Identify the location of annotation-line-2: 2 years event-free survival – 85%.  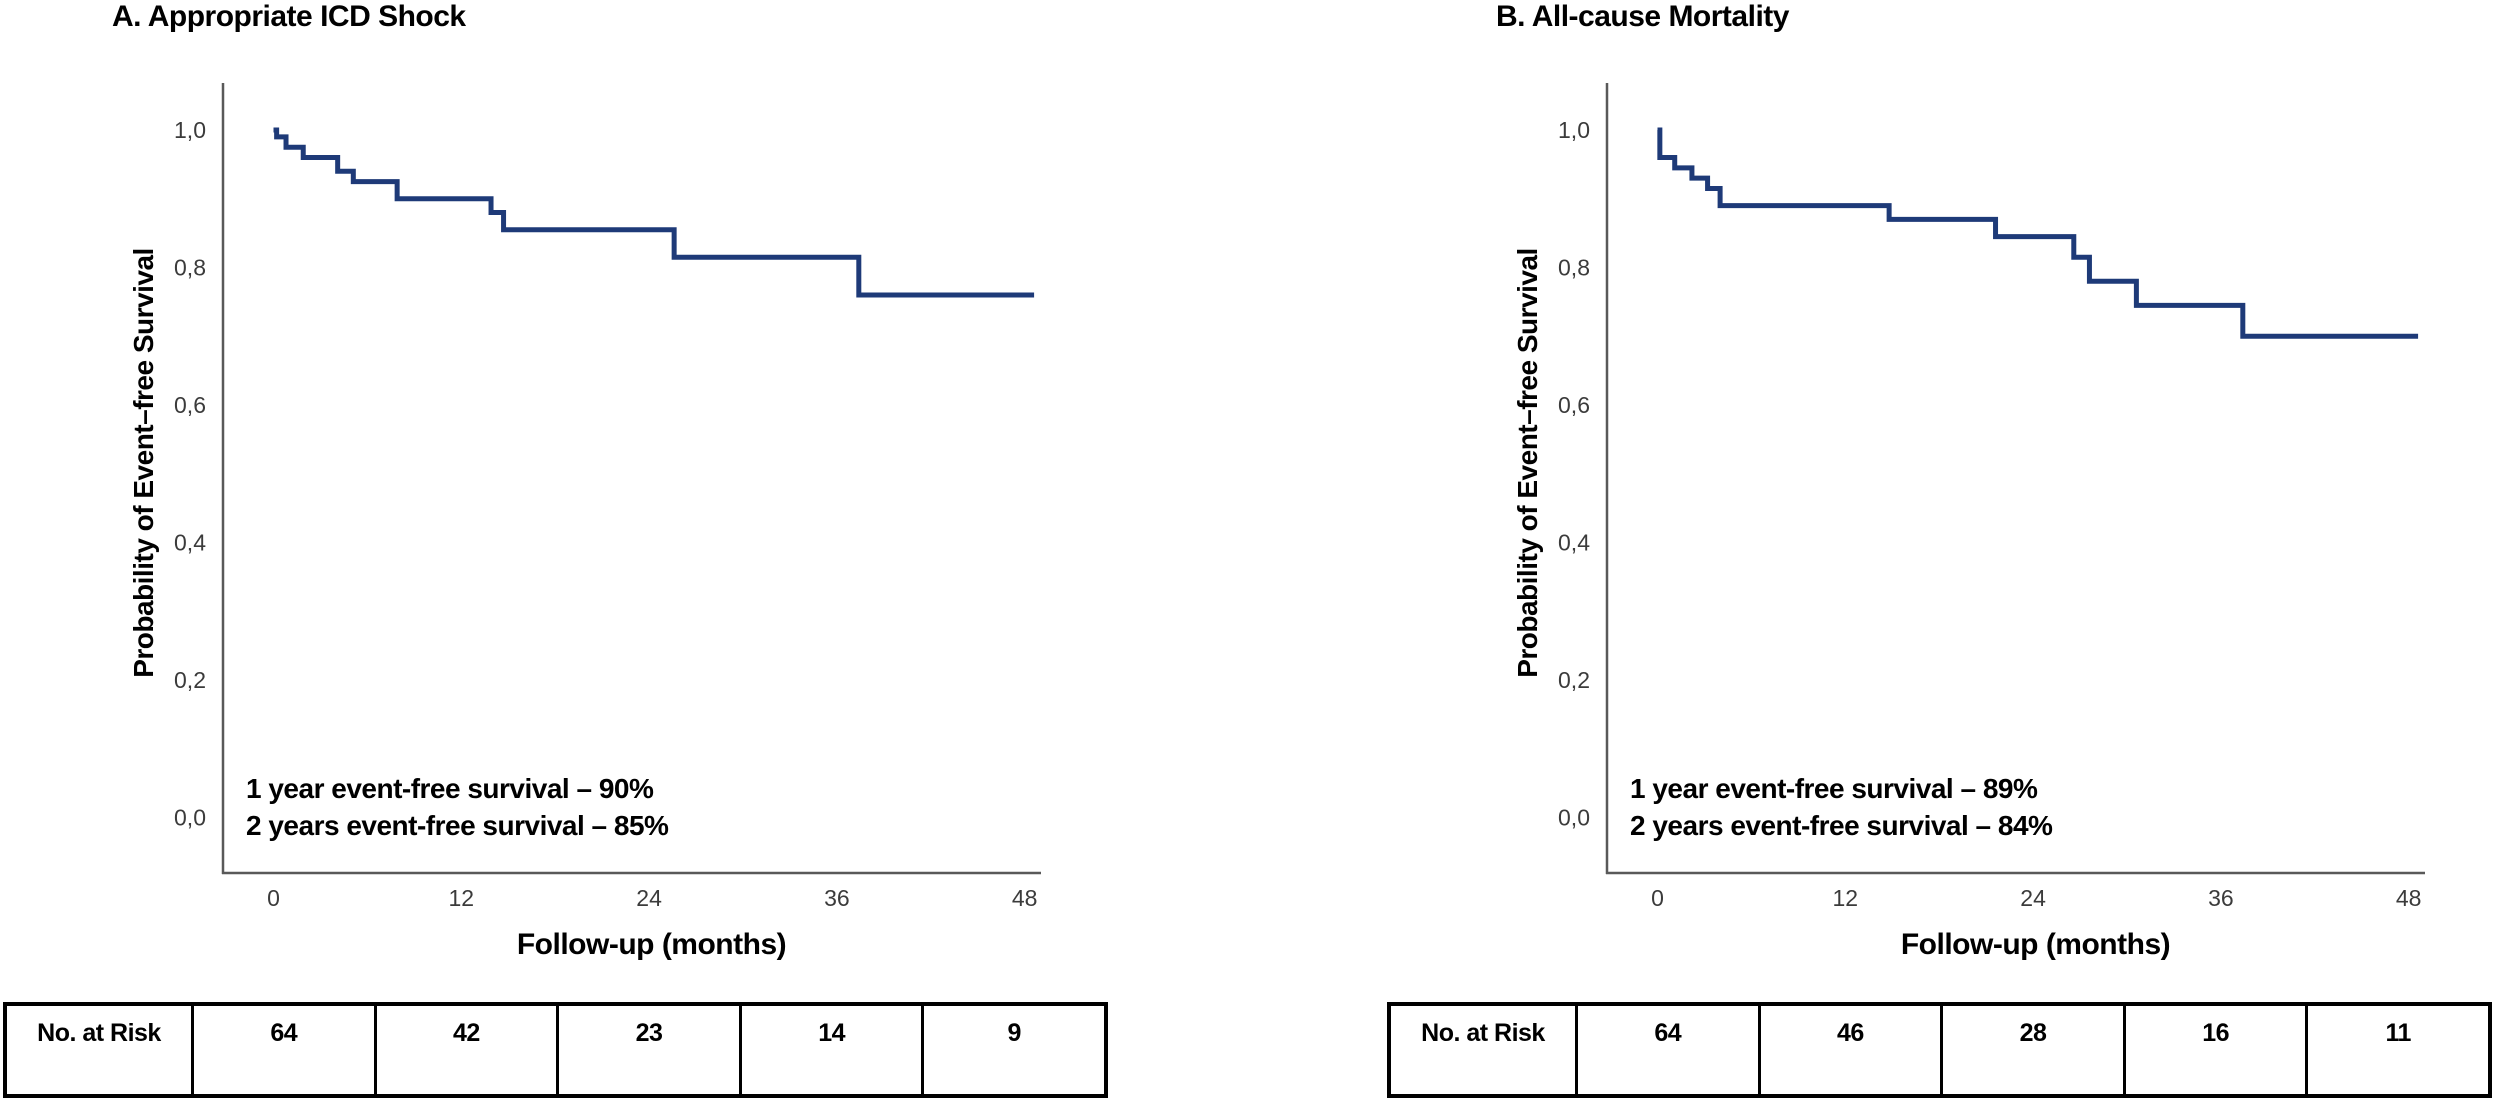
(457, 825).